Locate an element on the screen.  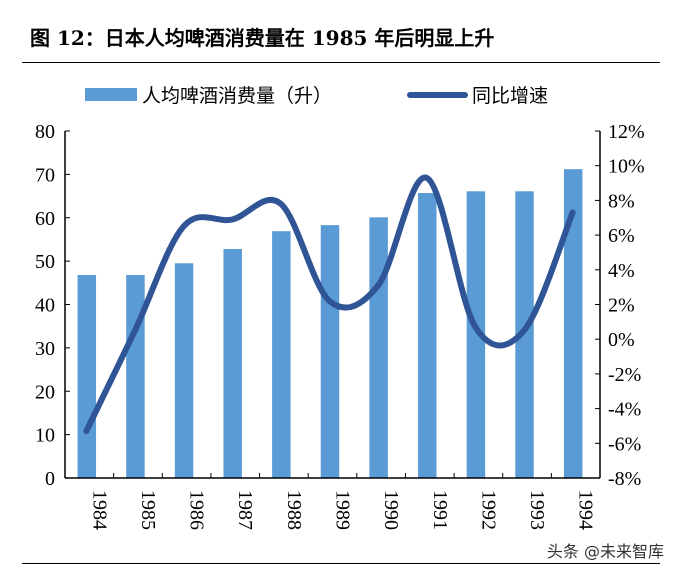
bar-1984 is located at coordinates (87, 376).